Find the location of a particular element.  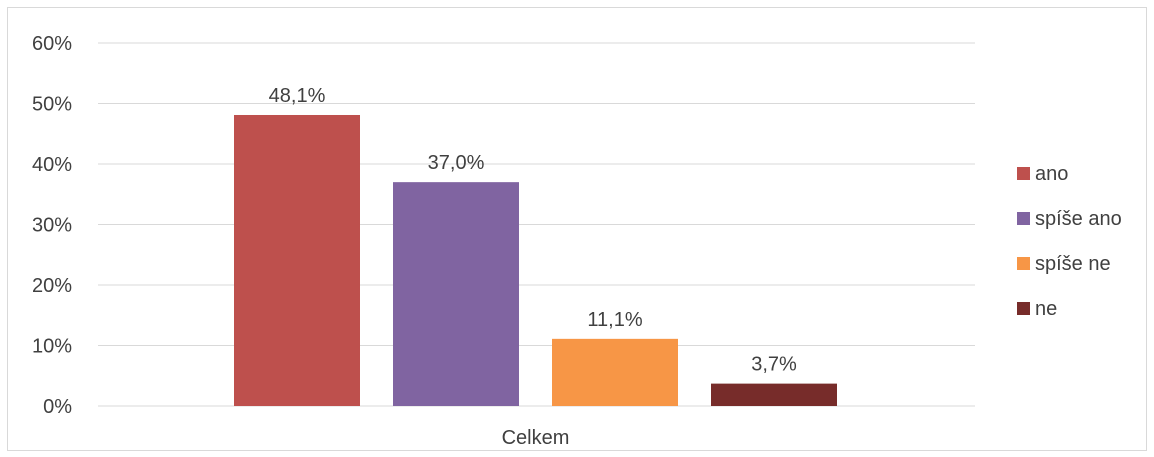

y-tick-label: 60% is located at coordinates (52, 44).